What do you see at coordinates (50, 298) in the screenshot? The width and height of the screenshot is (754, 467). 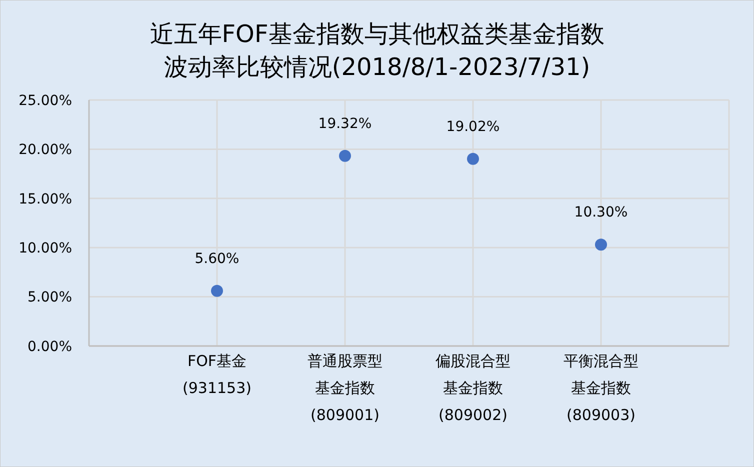 I see `y-tick-label: 5.00%` at bounding box center [50, 298].